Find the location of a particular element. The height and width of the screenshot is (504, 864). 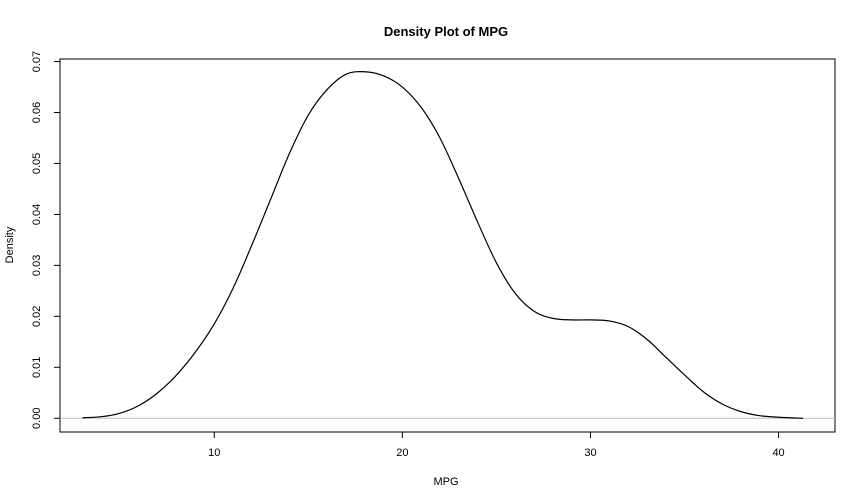

x-tick-label: 10 is located at coordinates (214, 453).